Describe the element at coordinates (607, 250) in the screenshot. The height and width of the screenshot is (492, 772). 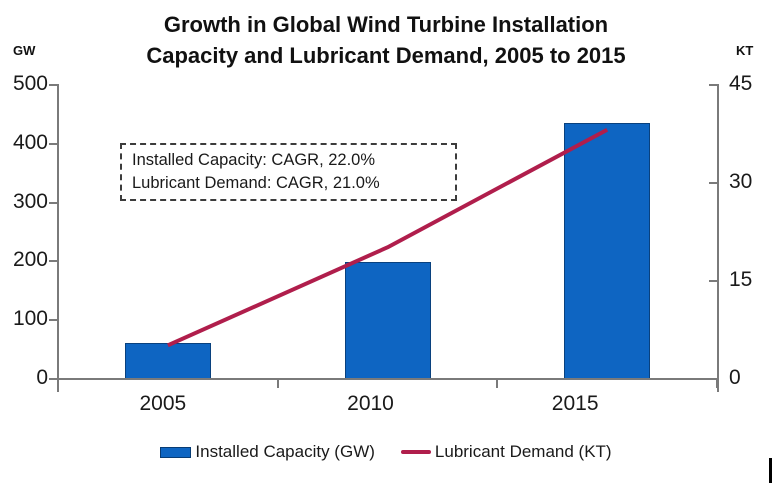
I see `bar-2015` at that location.